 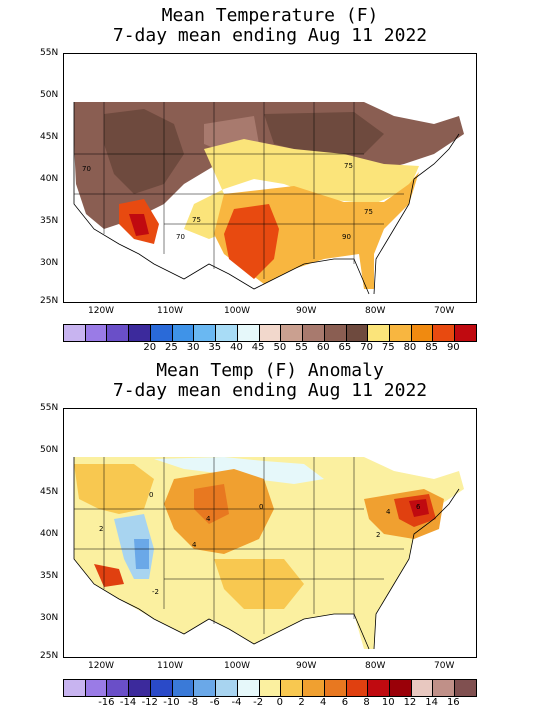 I want to click on legend-label: 16, so click(x=453, y=702).